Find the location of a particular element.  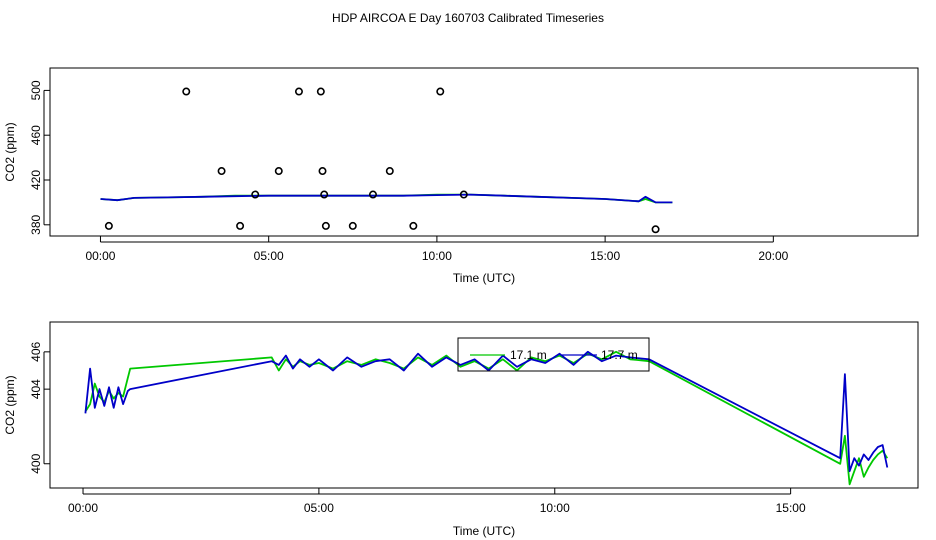

top-x-tick-label: 10:00 is located at coordinates (437, 256).